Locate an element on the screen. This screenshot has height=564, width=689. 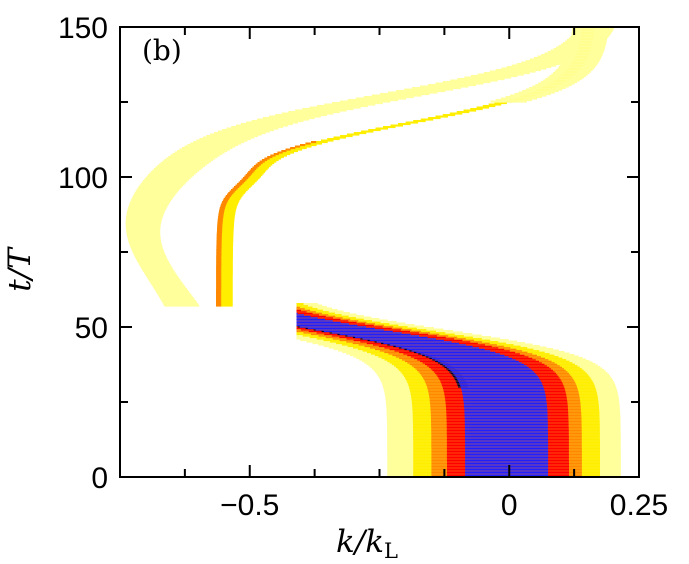
x-axis-label-main: k/k is located at coordinates (360, 542).